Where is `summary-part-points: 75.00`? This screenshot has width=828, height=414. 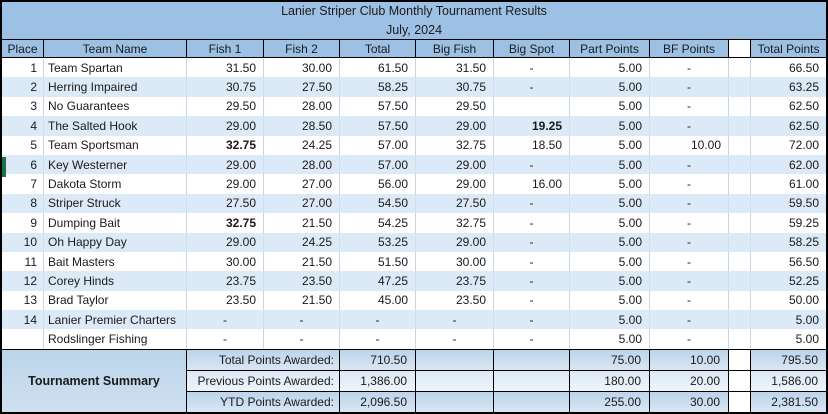 summary-part-points: 75.00 is located at coordinates (609, 359).